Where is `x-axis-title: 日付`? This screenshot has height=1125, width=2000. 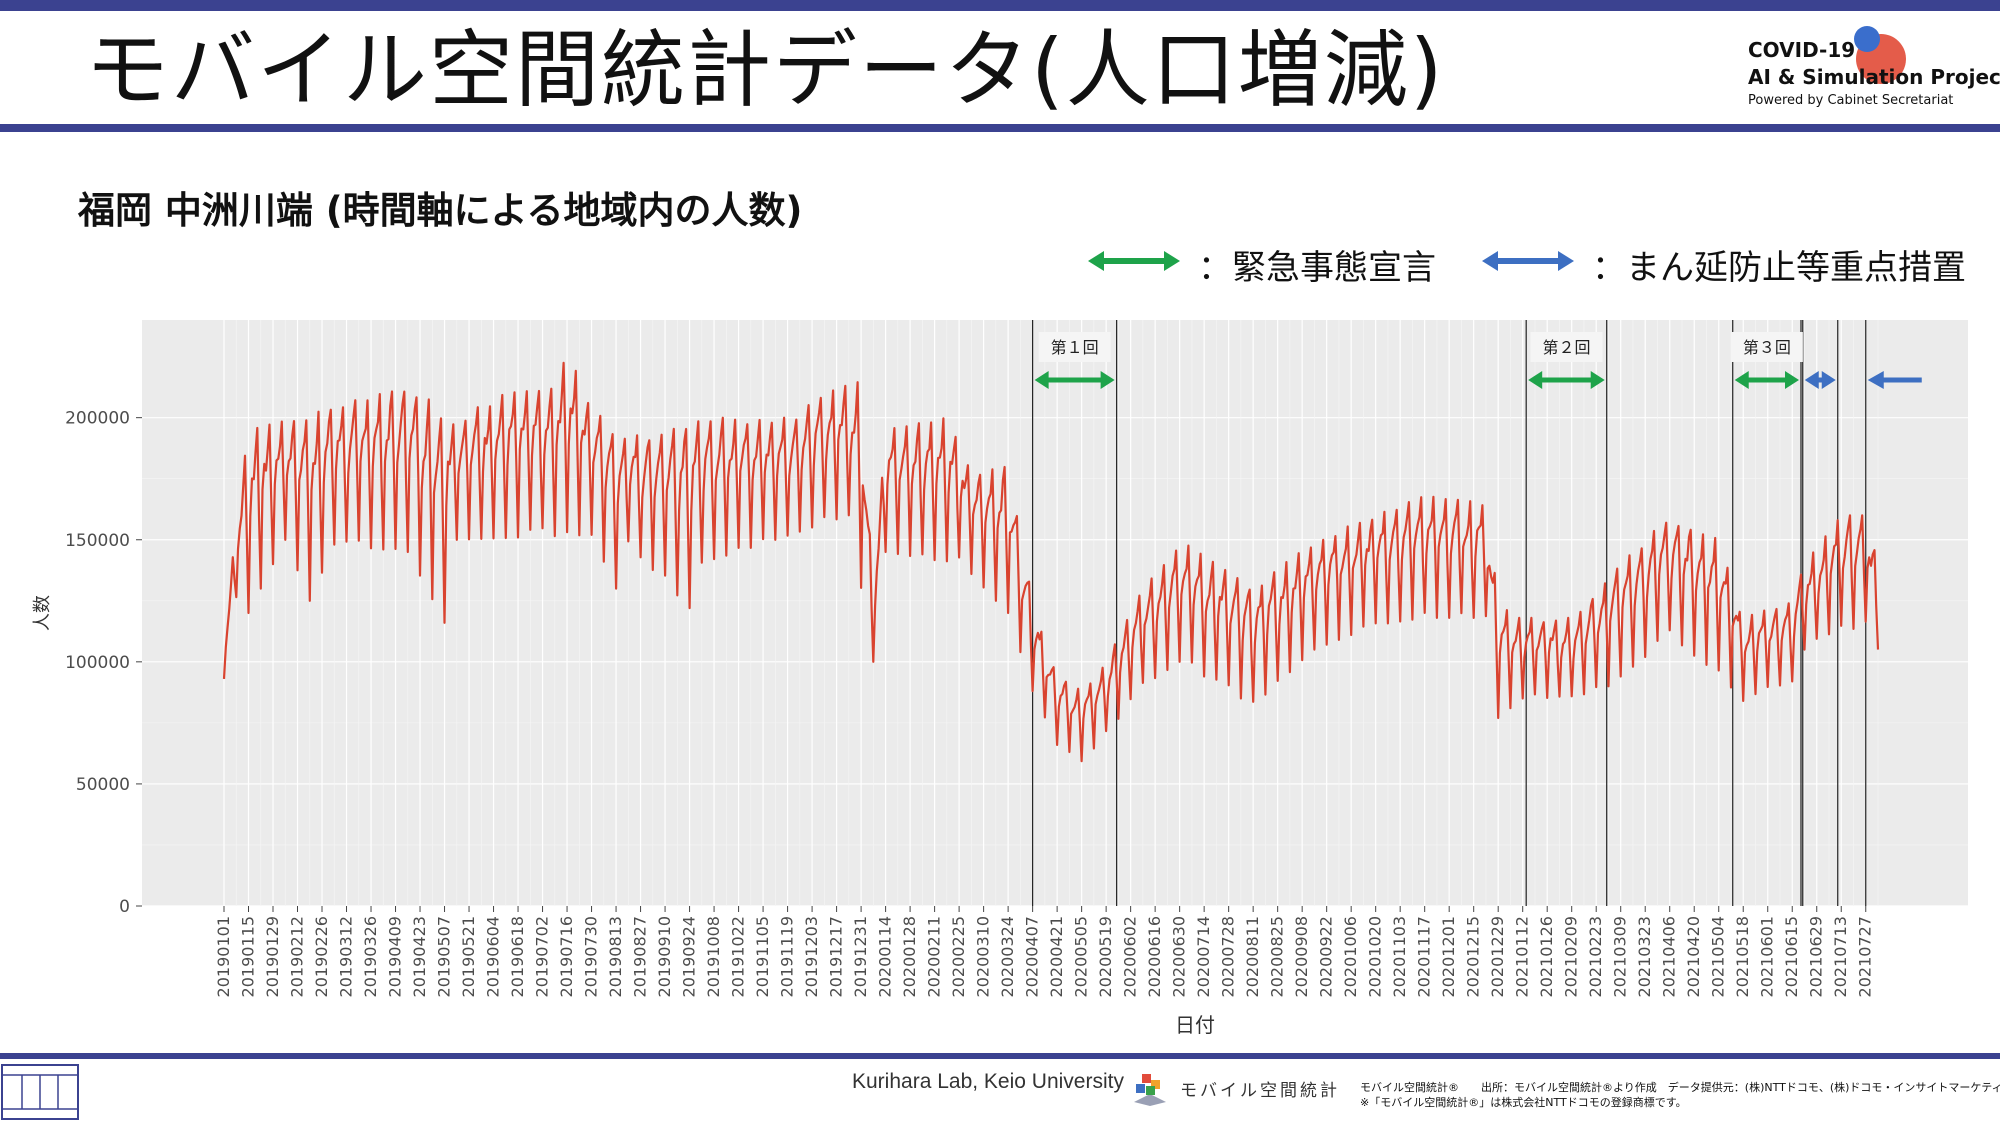 x-axis-title: 日付 is located at coordinates (1195, 1025).